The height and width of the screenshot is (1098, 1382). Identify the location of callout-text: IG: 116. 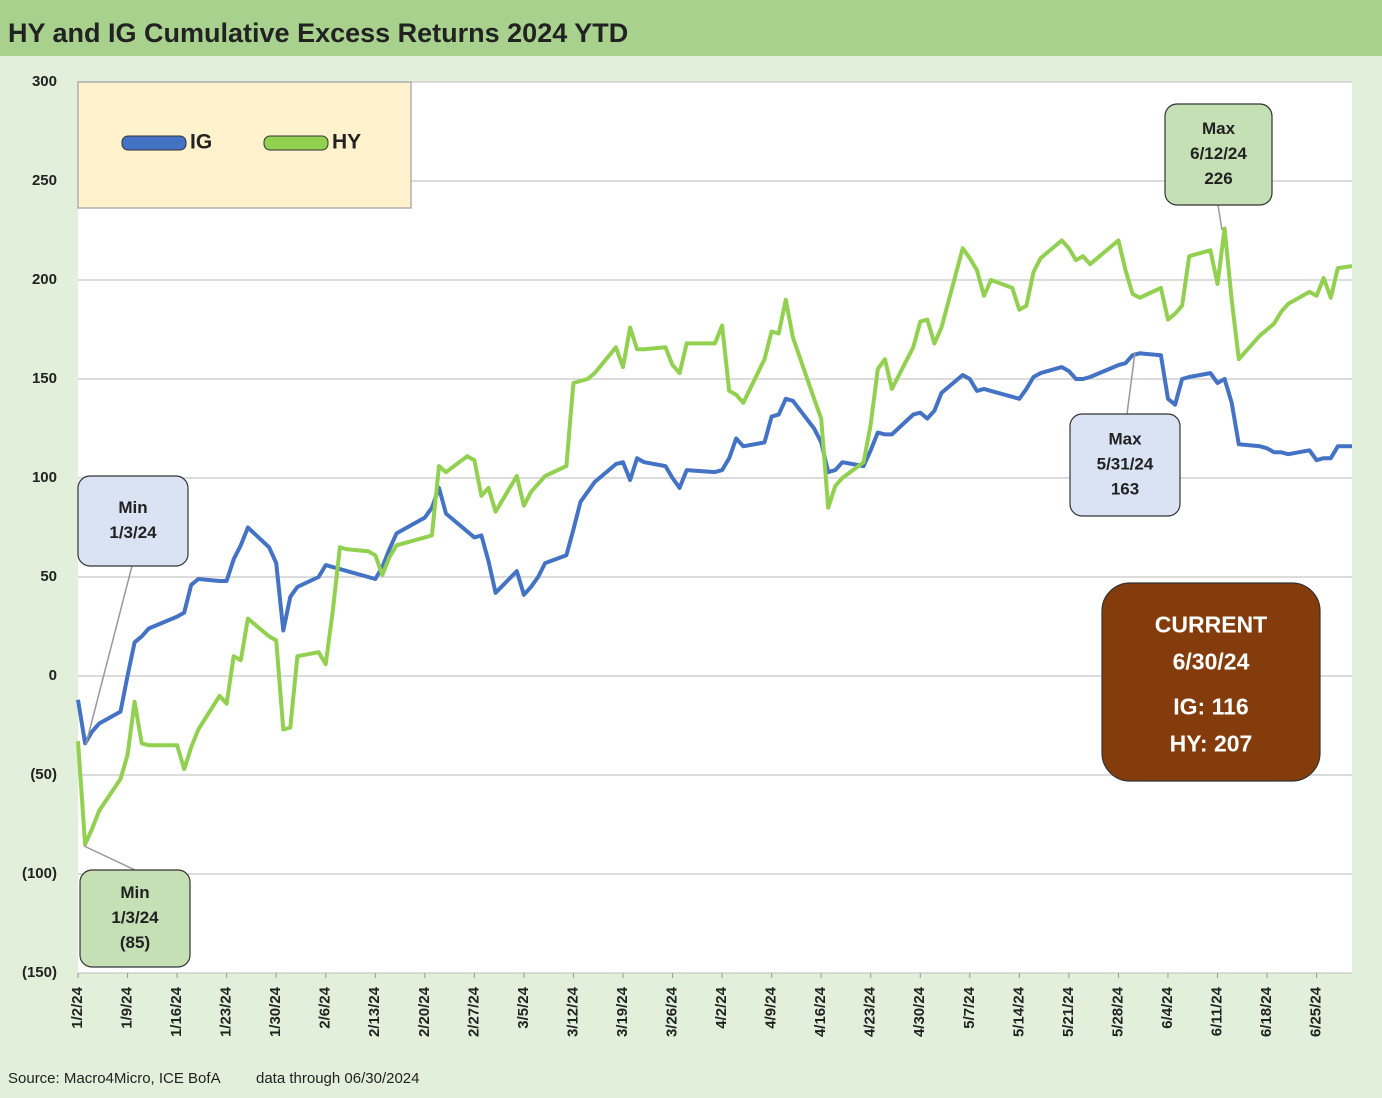
(1210, 707).